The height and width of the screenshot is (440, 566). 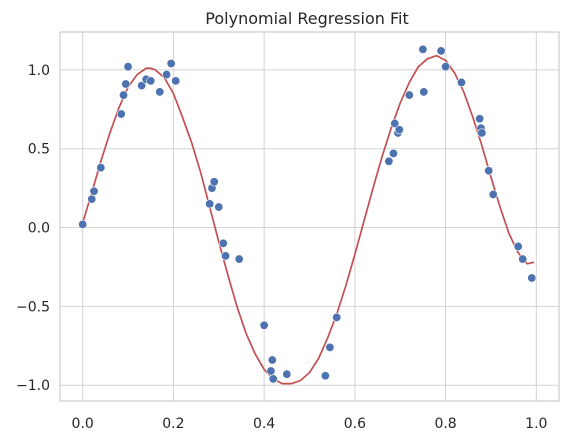 I want to click on x-tick-label: 0.6, so click(x=355, y=424).